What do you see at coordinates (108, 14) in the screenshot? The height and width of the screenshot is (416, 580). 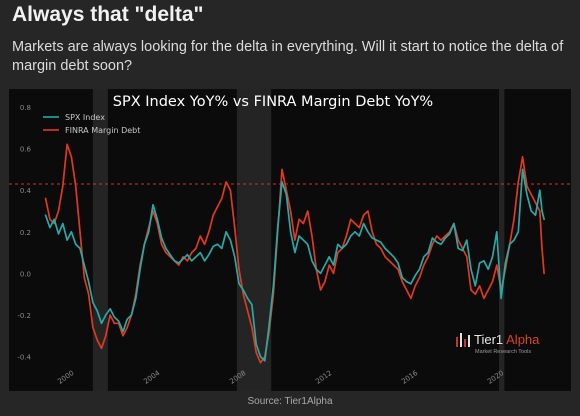 I see `page-title: Always that "delta"` at bounding box center [108, 14].